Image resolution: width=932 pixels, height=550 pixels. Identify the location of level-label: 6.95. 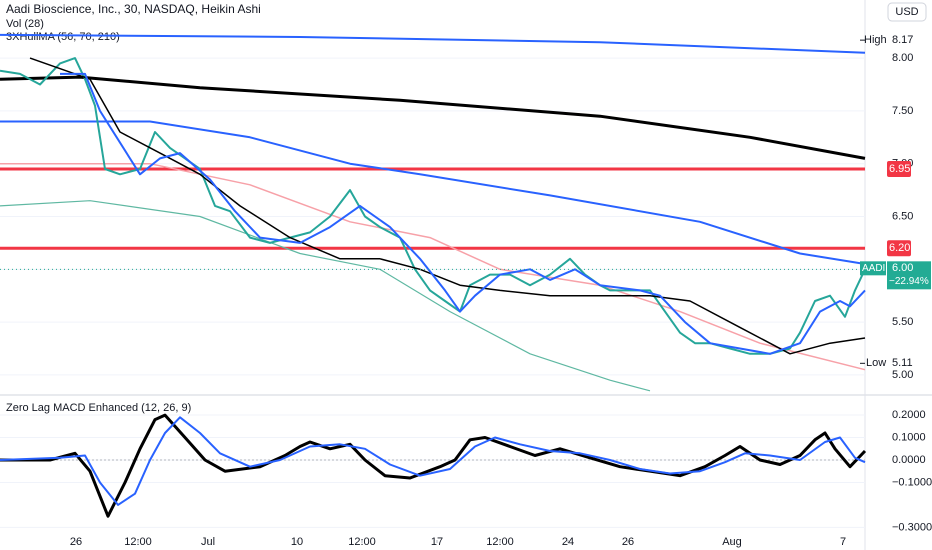
(899, 169).